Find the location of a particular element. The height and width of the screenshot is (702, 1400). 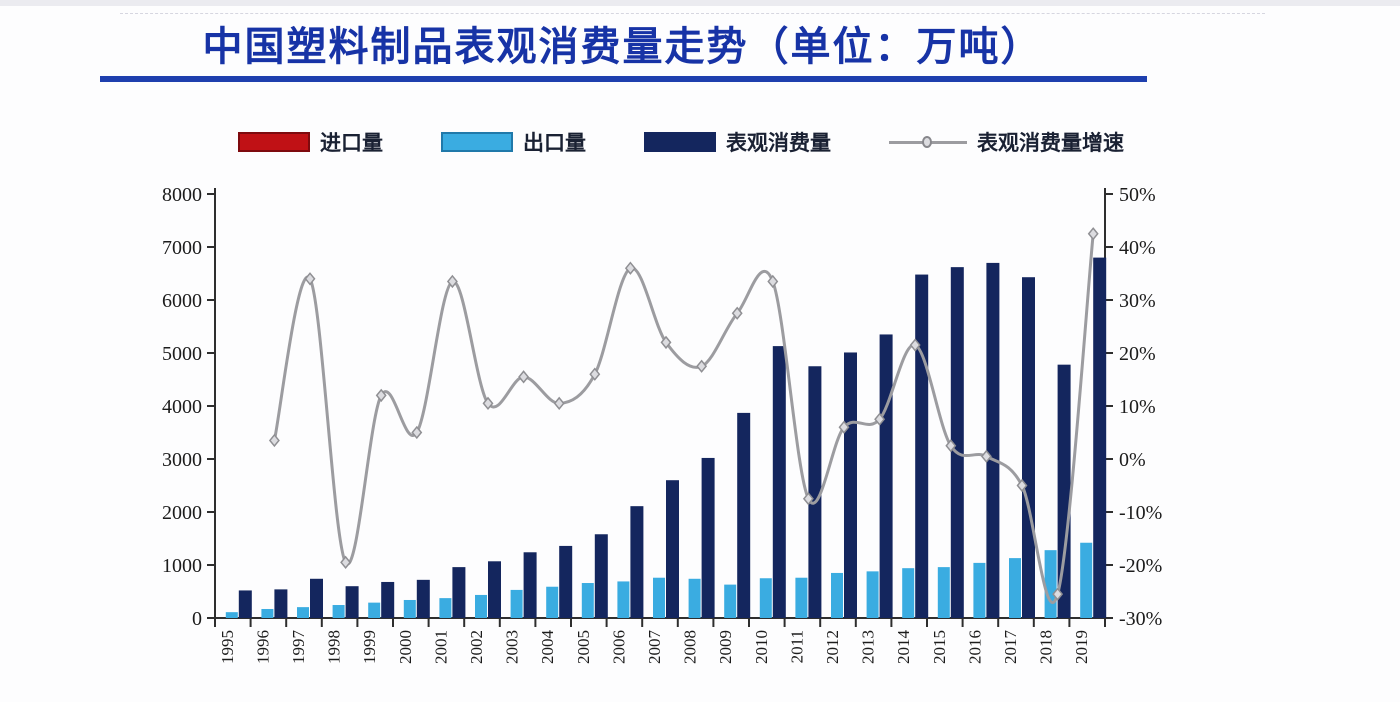

x-axis-year-label: 2002 is located at coordinates (476, 647).